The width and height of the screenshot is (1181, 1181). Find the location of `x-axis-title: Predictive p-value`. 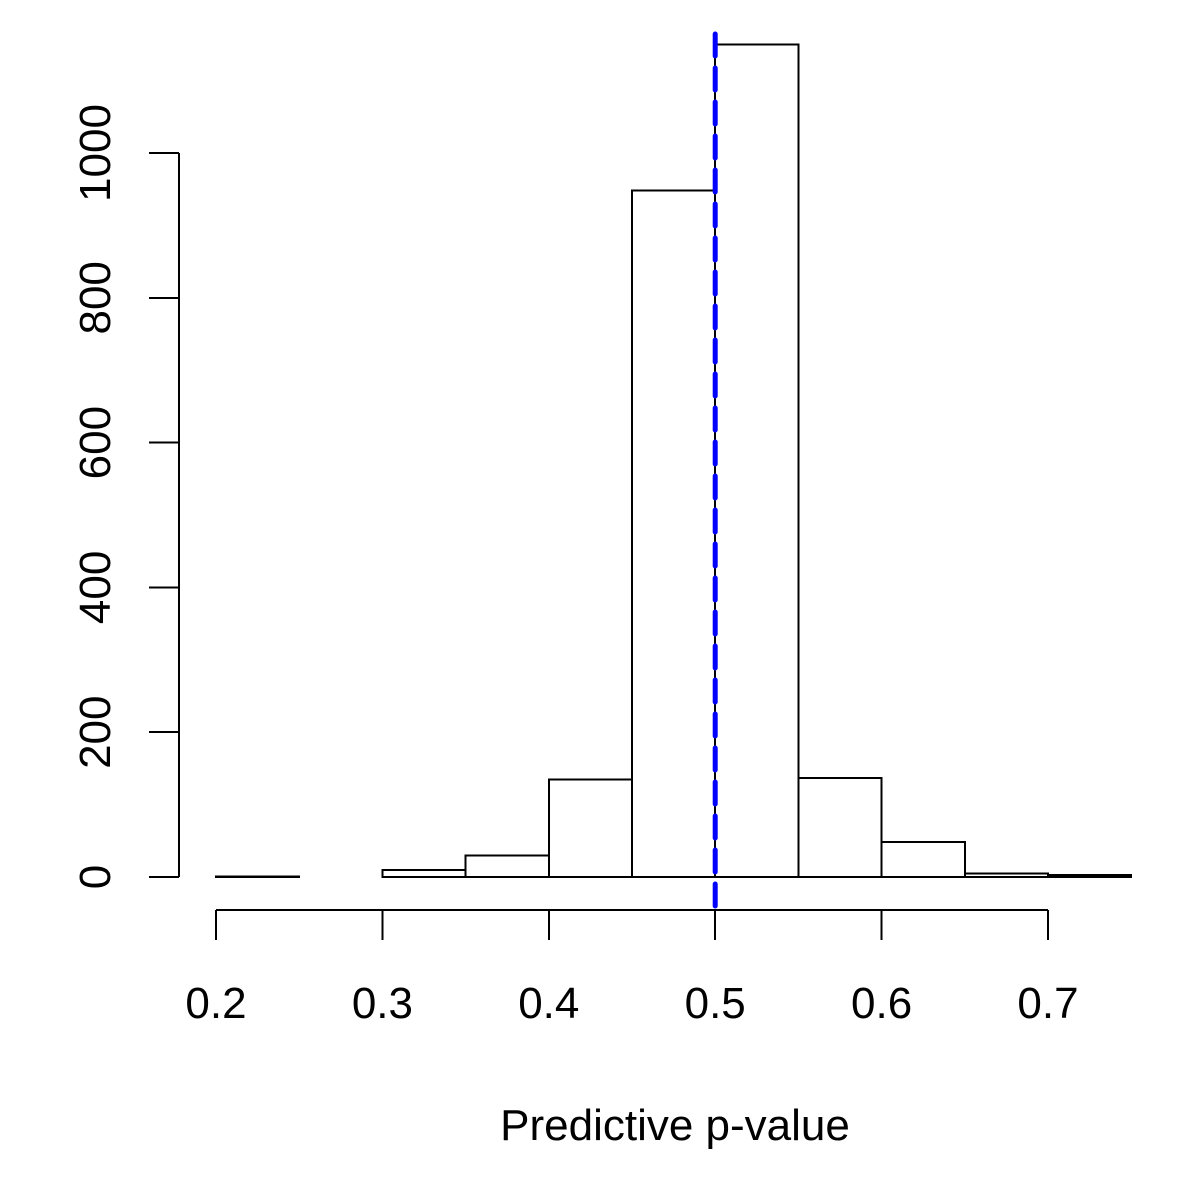

x-axis-title: Predictive p-value is located at coordinates (675, 1125).